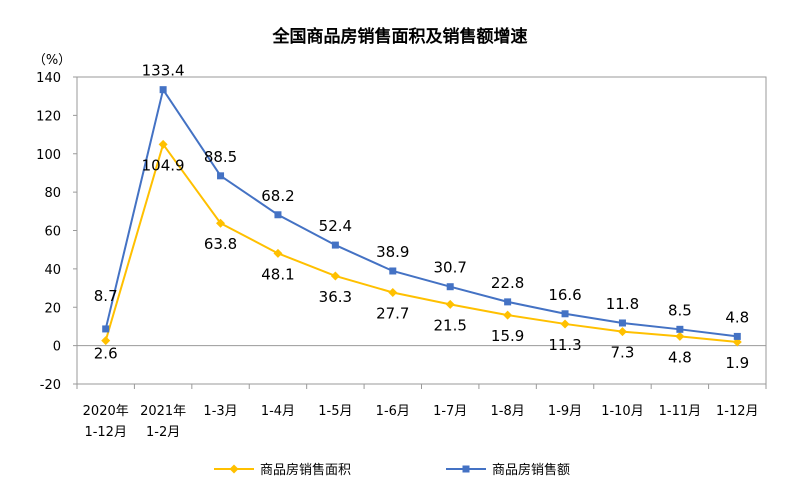 The image size is (800, 490). Describe the element at coordinates (680, 310) in the screenshot. I see `data-label: 8.5` at that location.